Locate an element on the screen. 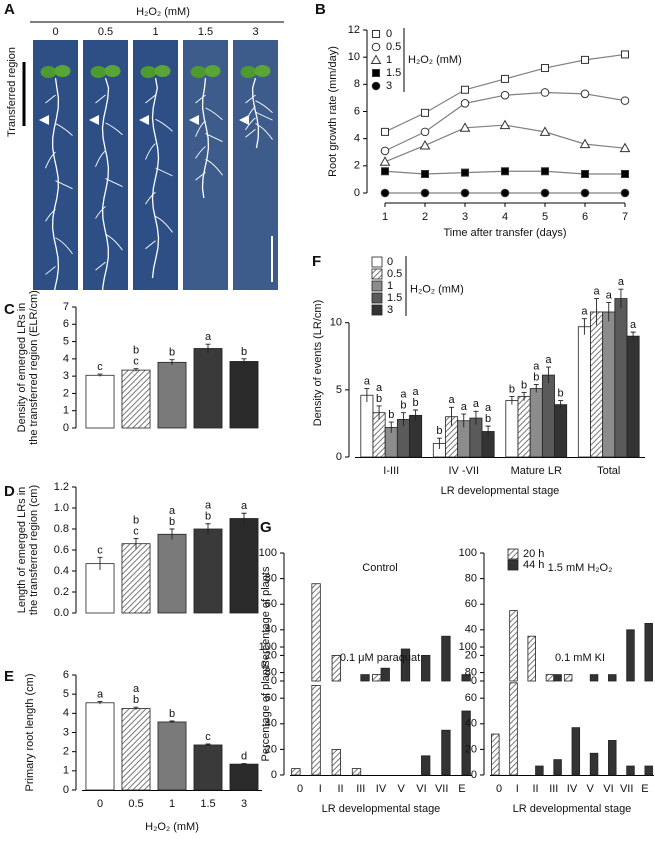  x-tick-label: VII is located at coordinates (441, 789).